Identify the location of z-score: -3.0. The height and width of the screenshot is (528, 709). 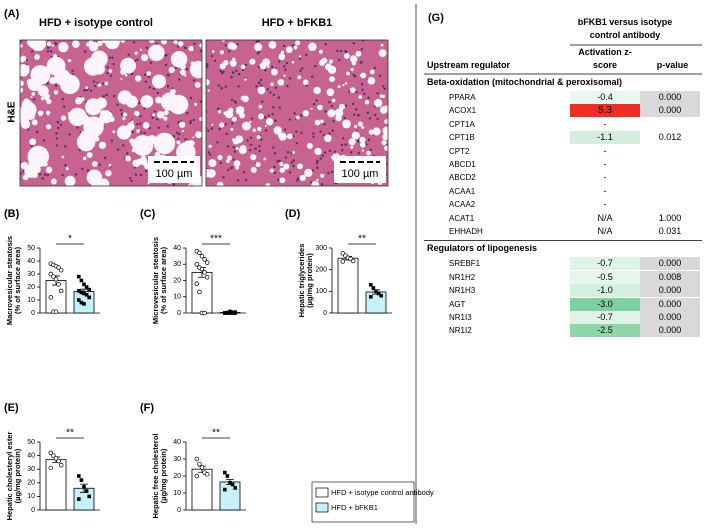
(605, 304).